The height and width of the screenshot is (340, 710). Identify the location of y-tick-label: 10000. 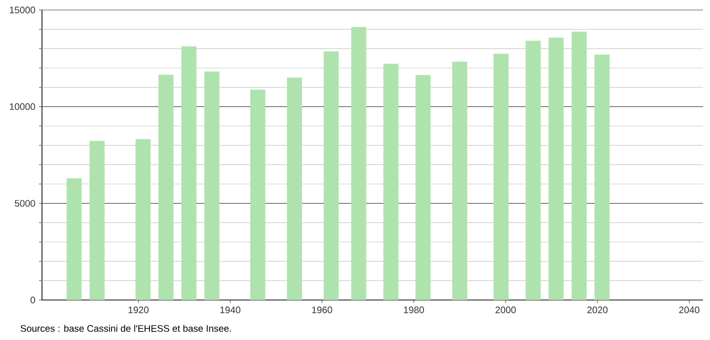
(23, 106).